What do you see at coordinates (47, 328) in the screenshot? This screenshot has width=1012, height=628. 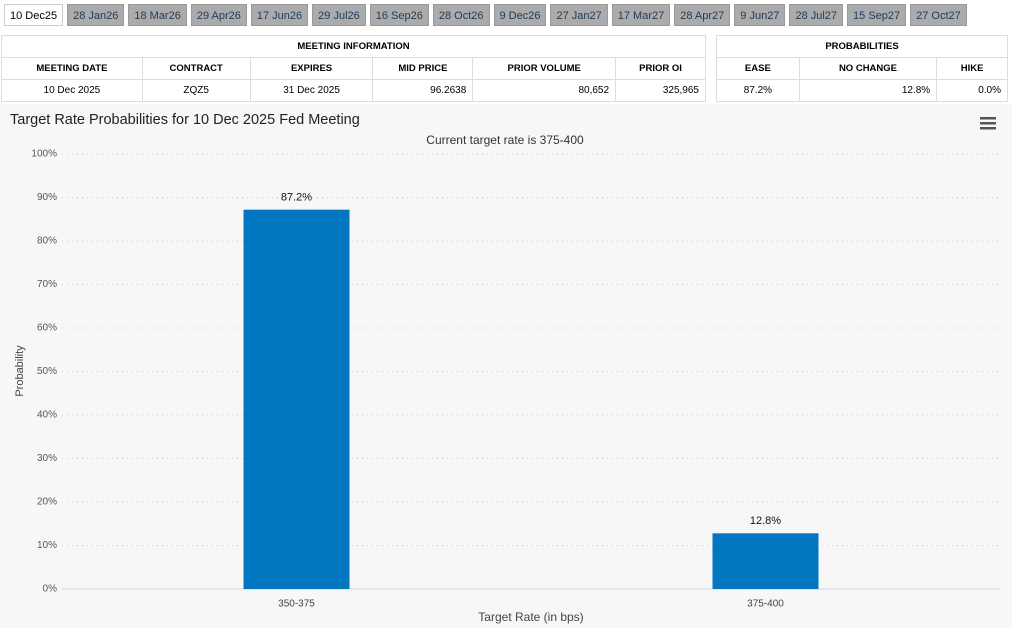 I see `y-tick-label: 60%` at bounding box center [47, 328].